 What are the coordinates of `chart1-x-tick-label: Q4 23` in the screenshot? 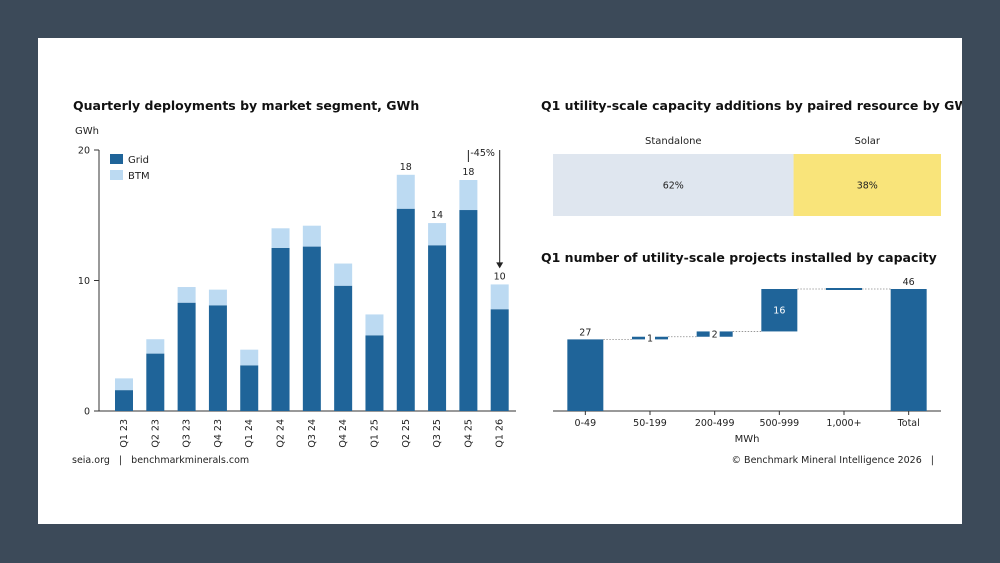 It's located at (218, 433).